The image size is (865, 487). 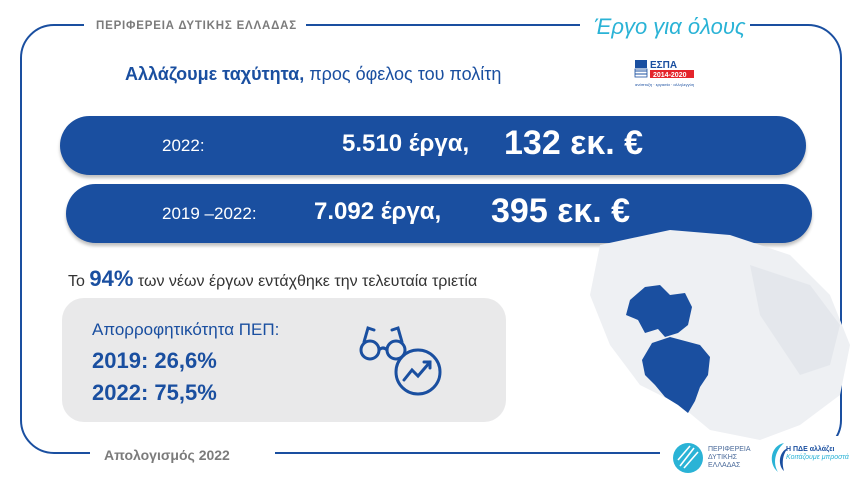 What do you see at coordinates (664, 84) in the screenshot?
I see `espa-tagline: ανάπτυξη · εργασία · αλληλεγγύη` at bounding box center [664, 84].